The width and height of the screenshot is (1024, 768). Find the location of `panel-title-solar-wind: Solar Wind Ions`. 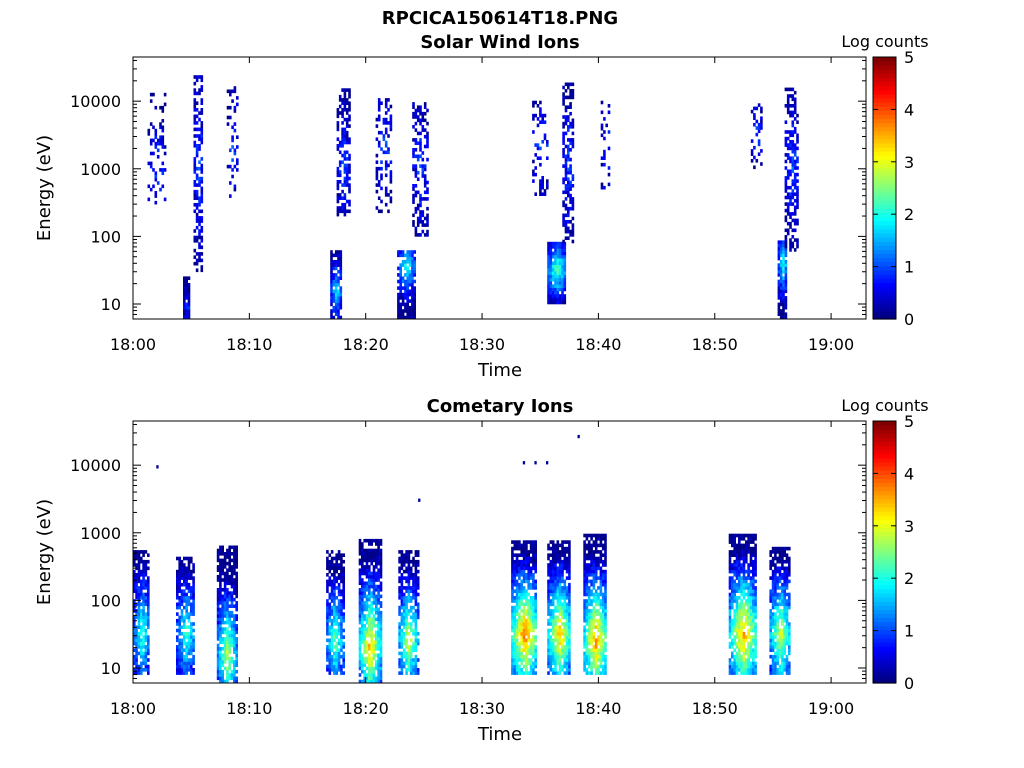

panel-title-solar-wind: Solar Wind Ions is located at coordinates (499, 42).